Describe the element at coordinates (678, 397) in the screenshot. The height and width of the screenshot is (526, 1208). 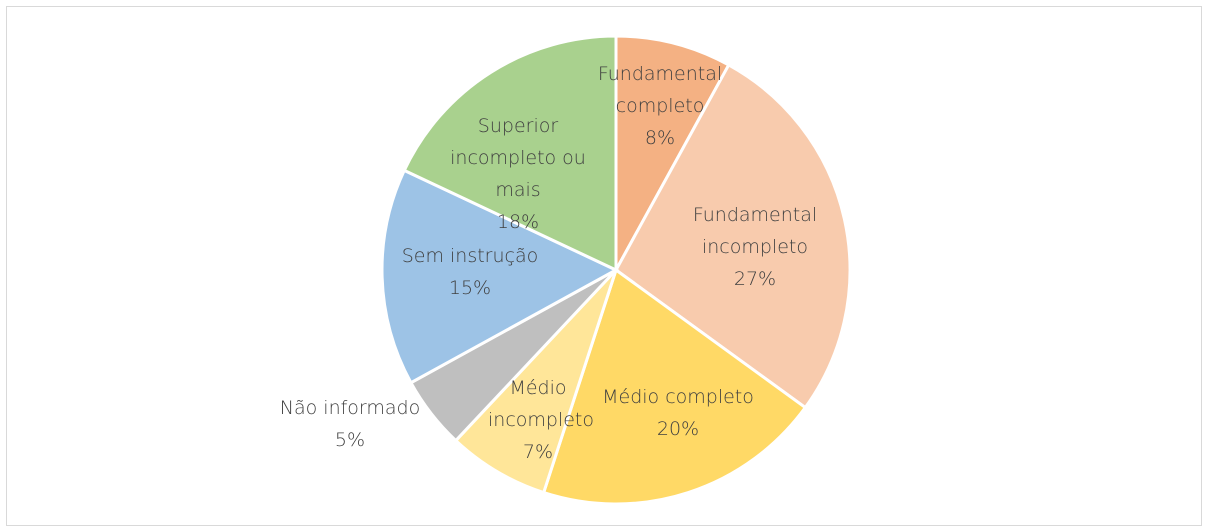
I see `category-label: Médio completo` at that location.